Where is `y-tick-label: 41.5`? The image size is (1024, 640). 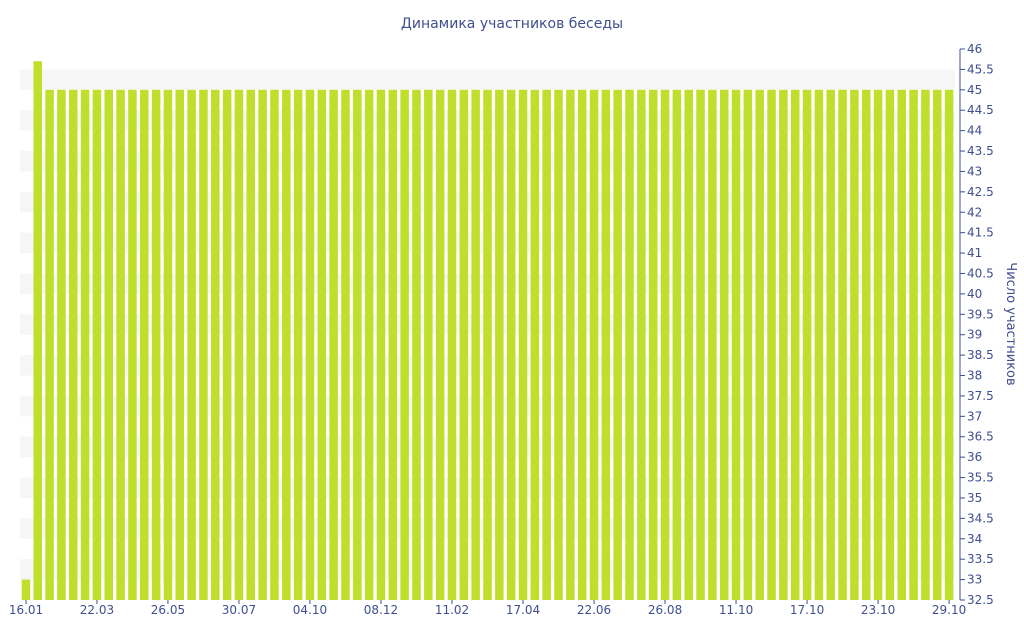 y-tick-label: 41.5 is located at coordinates (980, 233).